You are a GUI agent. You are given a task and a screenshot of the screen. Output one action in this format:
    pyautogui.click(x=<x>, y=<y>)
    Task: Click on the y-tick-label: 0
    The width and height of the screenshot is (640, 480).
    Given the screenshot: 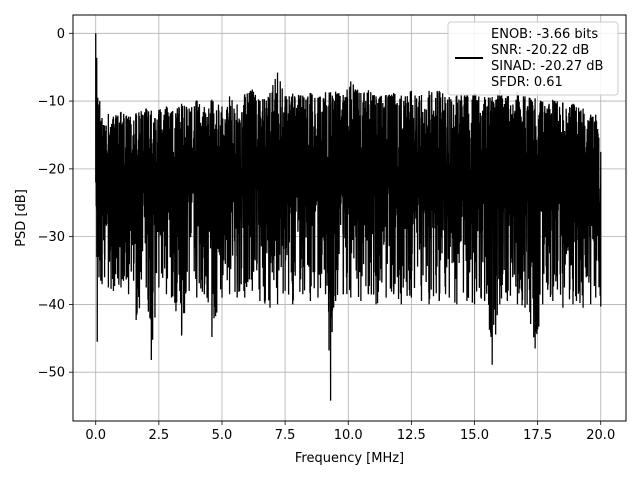 What is the action you would take?
    pyautogui.click(x=61, y=34)
    